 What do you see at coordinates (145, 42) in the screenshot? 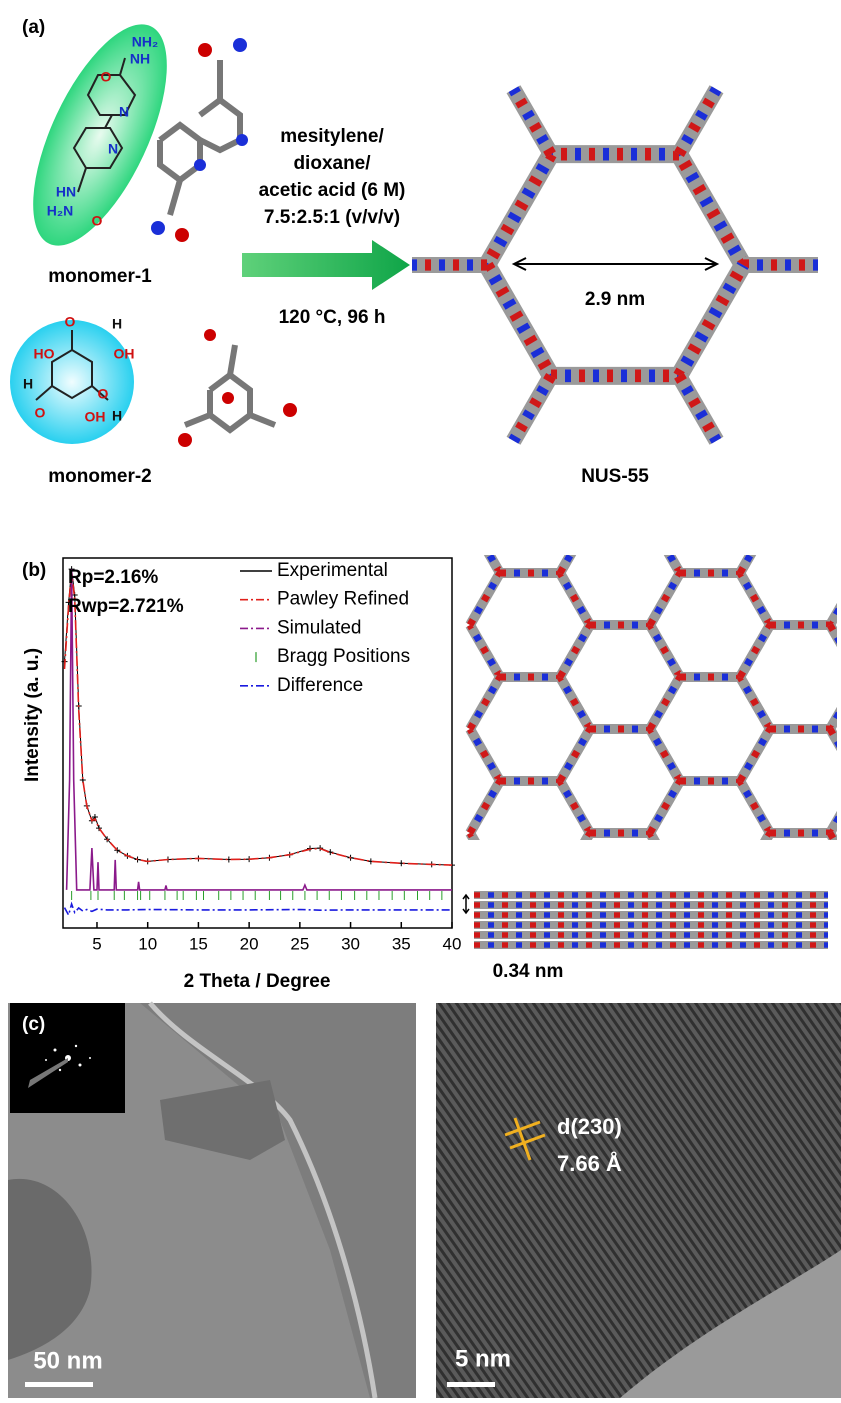
I see `atom-label: NH₂` at bounding box center [145, 42].